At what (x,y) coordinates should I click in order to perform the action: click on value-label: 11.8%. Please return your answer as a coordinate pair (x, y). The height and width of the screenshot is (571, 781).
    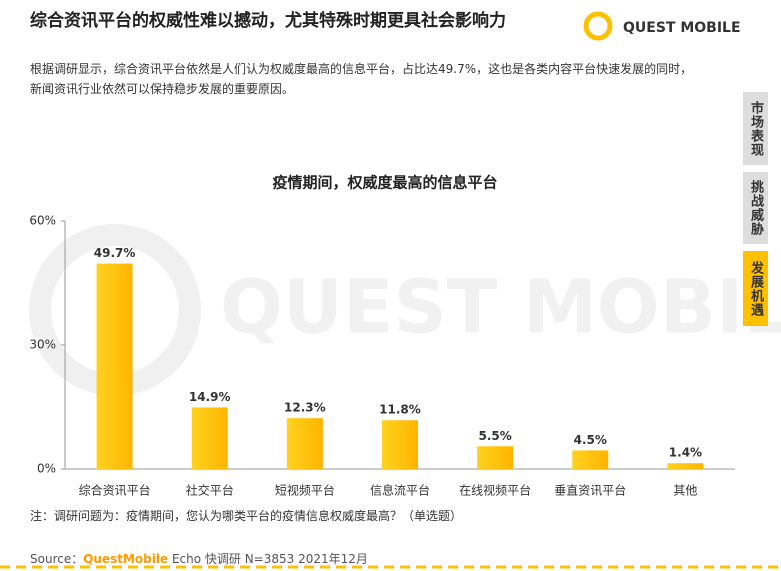
    Looking at the image, I should click on (400, 410).